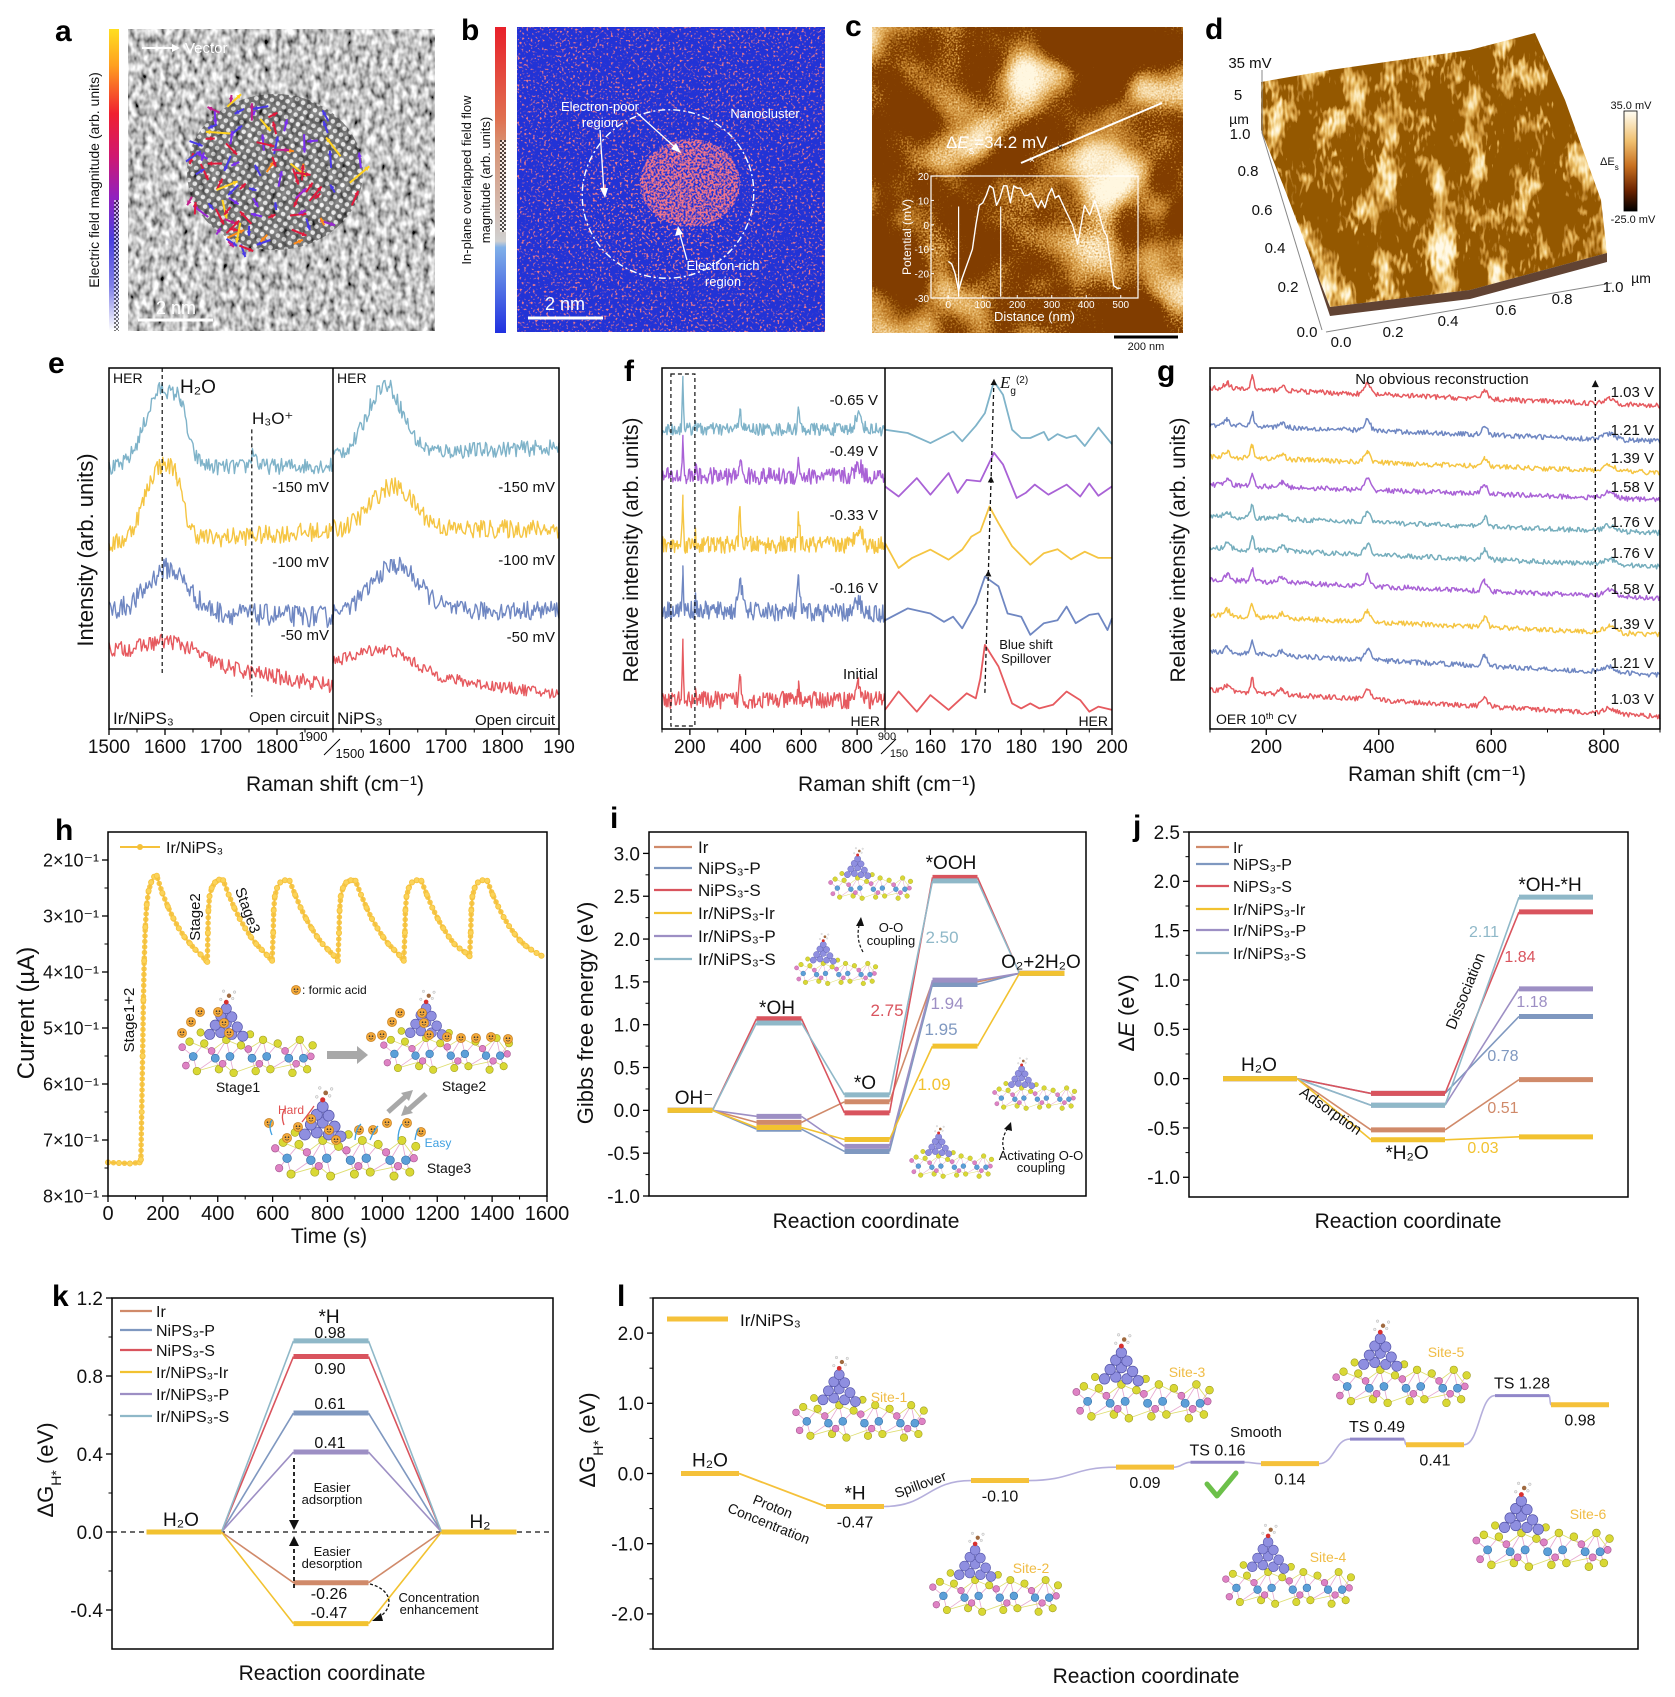 The width and height of the screenshot is (1675, 1697). I want to click on reversible-arrow-icon, so click(417, 1102).